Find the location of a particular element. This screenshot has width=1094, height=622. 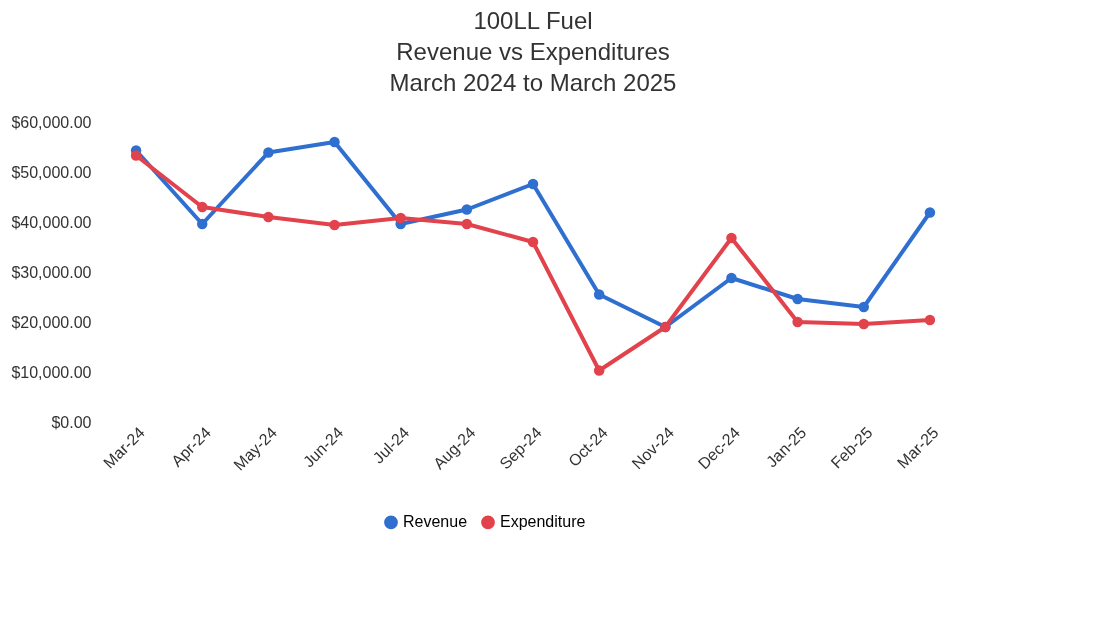

chart-title: 100LL Fuel Revenue vs Expenditures March 2024 to March 2025 is located at coordinates (533, 51).